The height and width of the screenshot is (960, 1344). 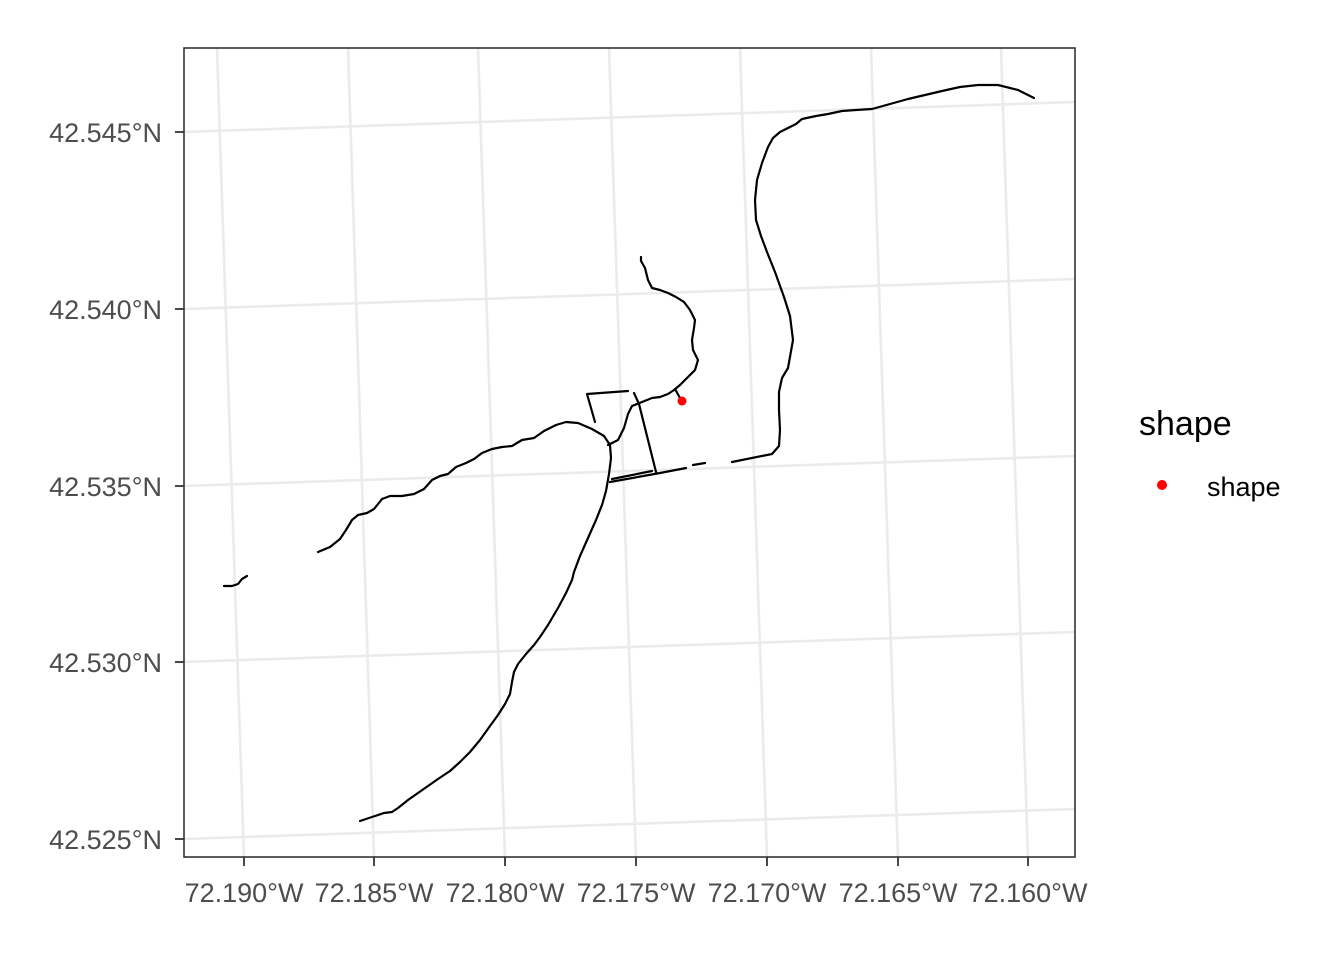 I want to click on line-feature-east-road, so click(x=648, y=475).